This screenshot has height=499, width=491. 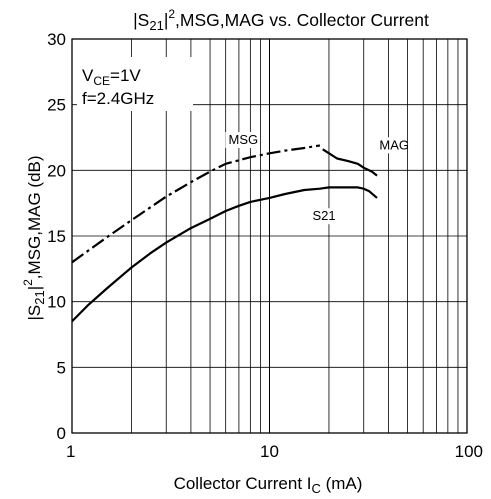 What do you see at coordinates (70, 451) in the screenshot?
I see `x-tick-label: 1` at bounding box center [70, 451].